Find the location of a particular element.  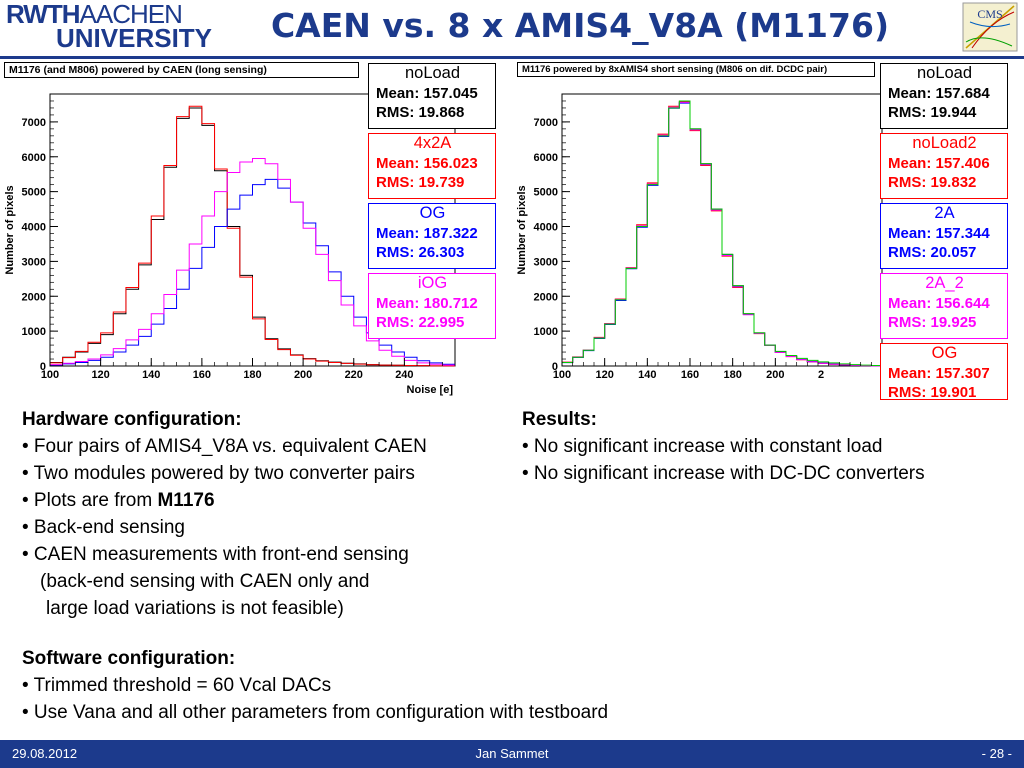

stats-box-2A_2: 2A_2 Mean: 156.644 RMS: 19.925 is located at coordinates (944, 306).